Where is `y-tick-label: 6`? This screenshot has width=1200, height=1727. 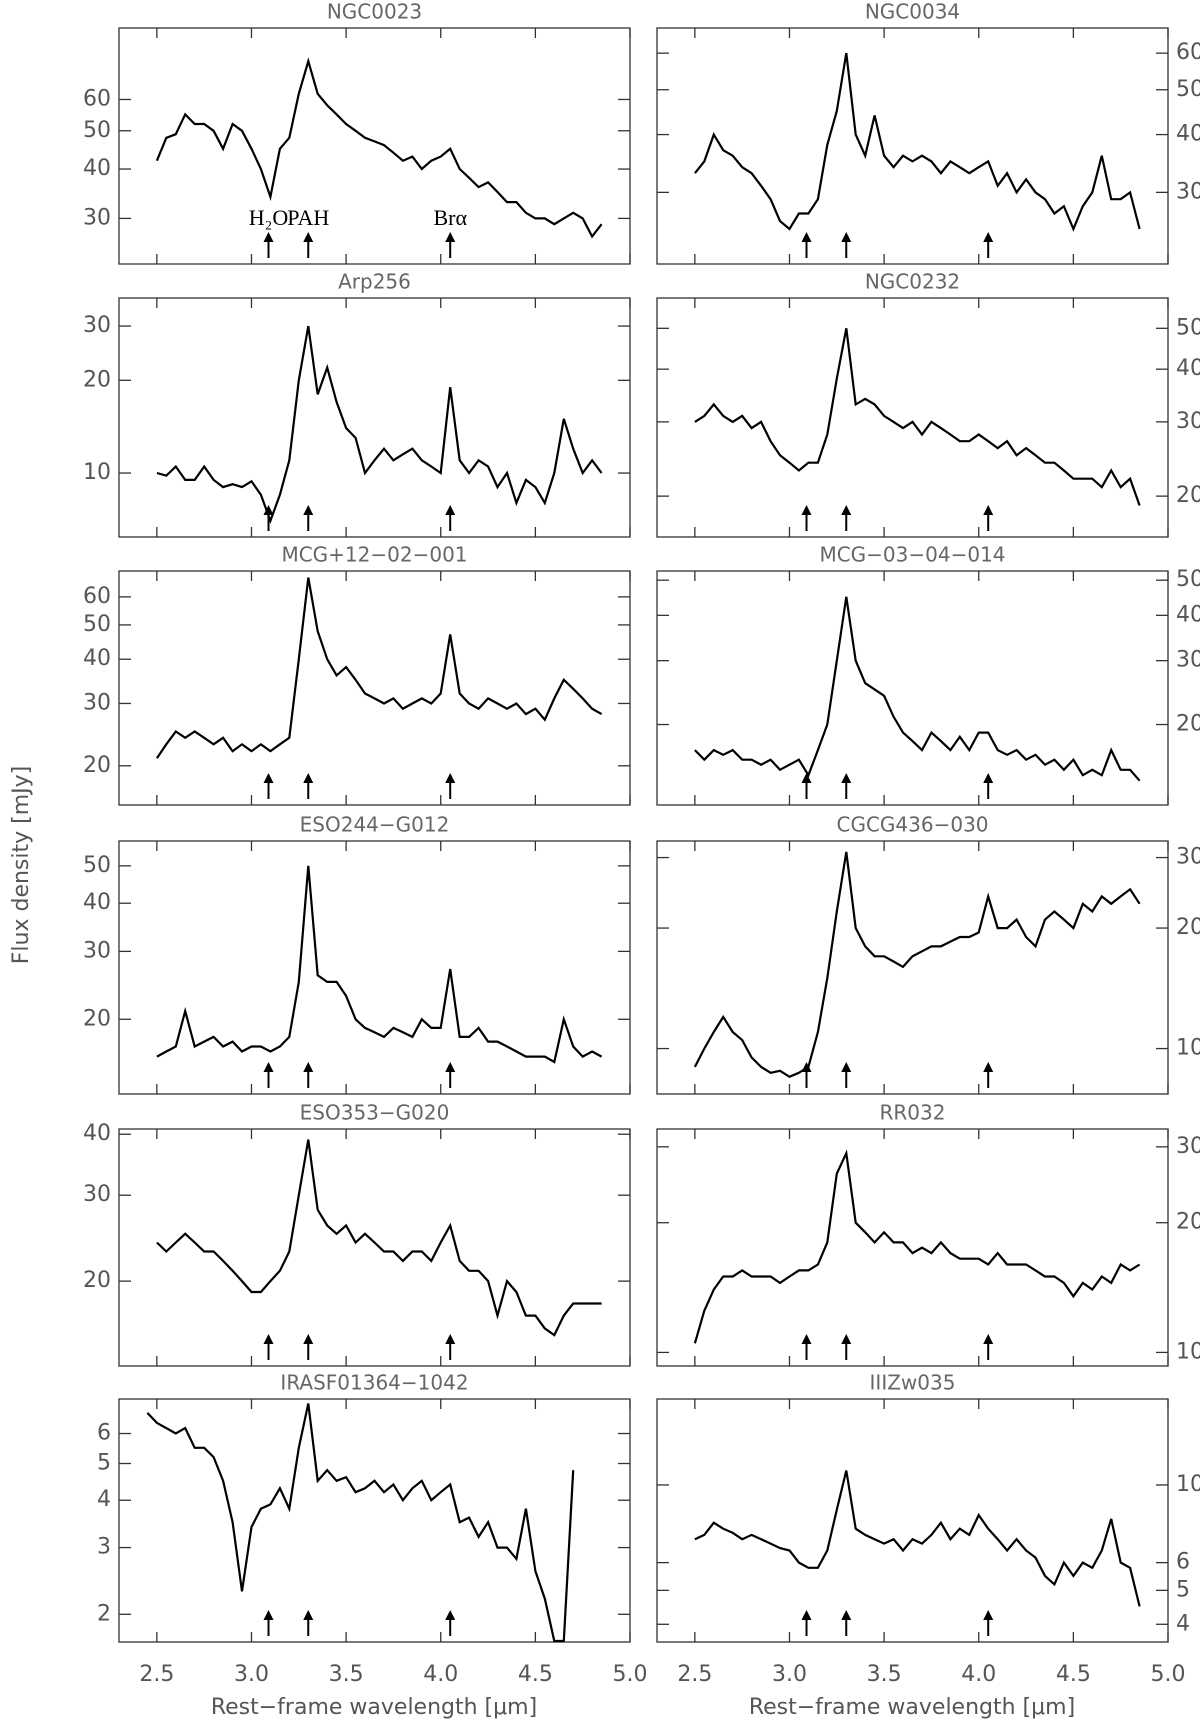
y-tick-label: 6 is located at coordinates (1183, 1562).